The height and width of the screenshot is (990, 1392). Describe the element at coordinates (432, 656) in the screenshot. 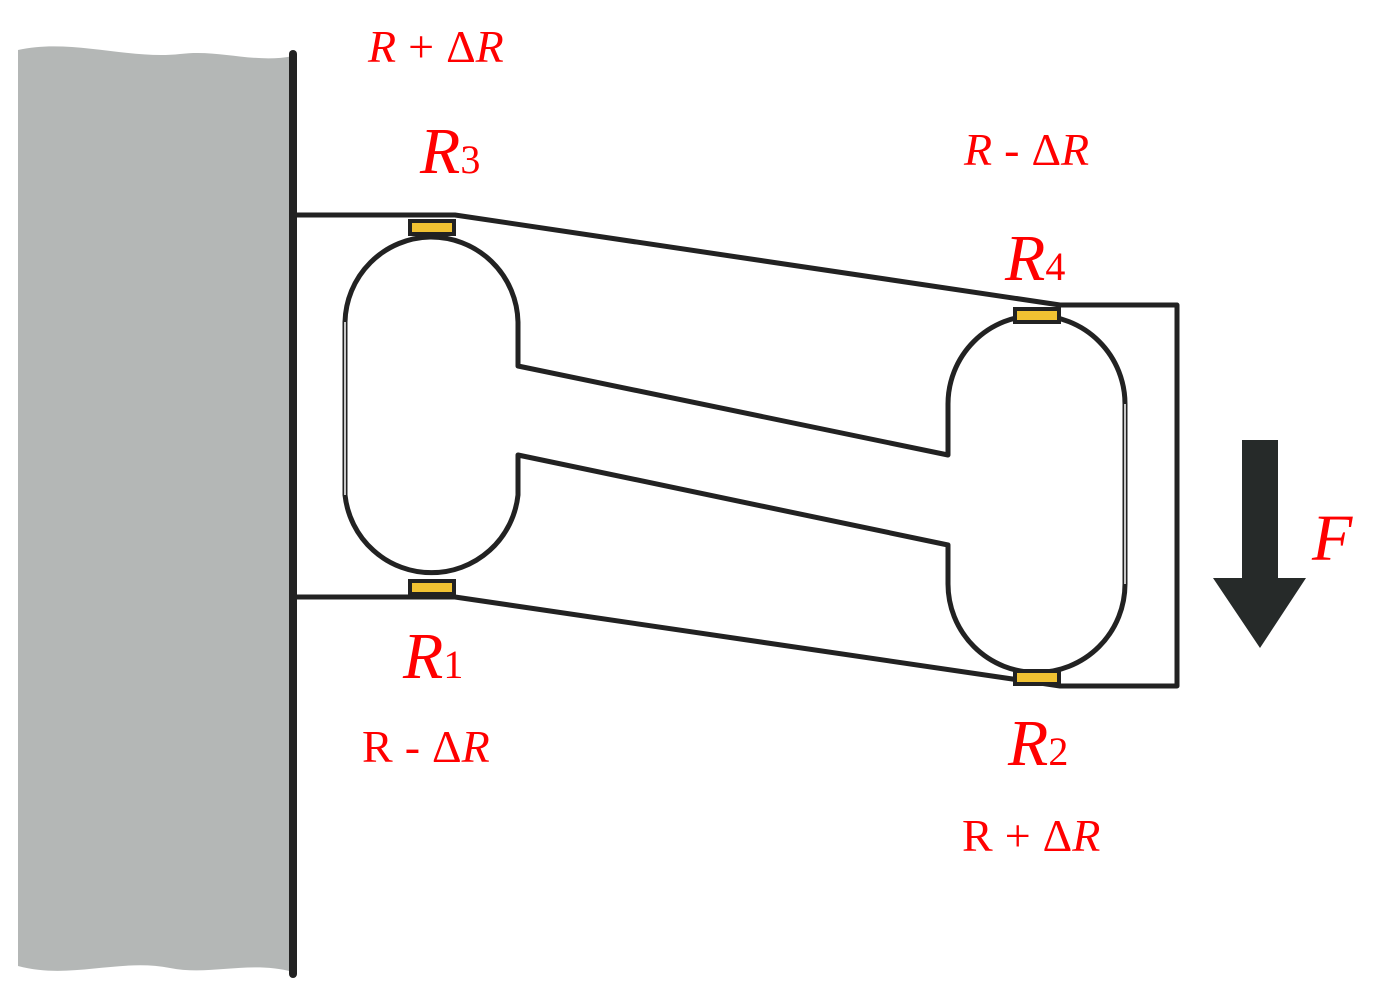

I see `label-r1: R1` at that location.